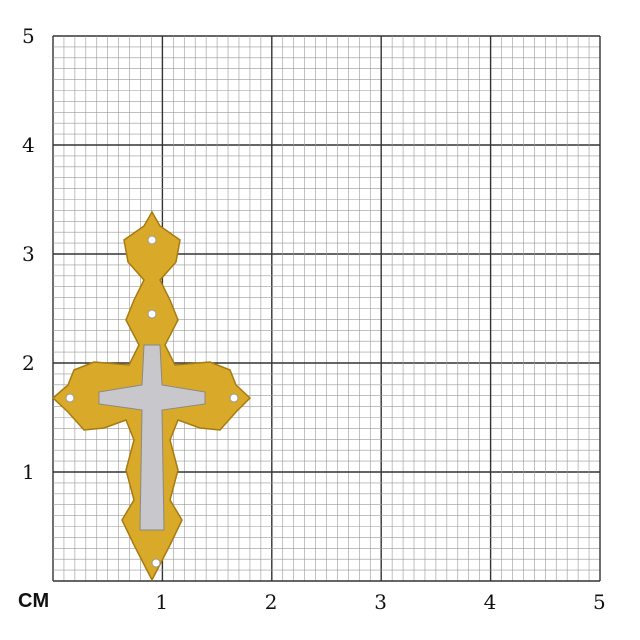 The width and height of the screenshot is (640, 640). What do you see at coordinates (271, 602) in the screenshot?
I see `x-tick-label: 2` at bounding box center [271, 602].